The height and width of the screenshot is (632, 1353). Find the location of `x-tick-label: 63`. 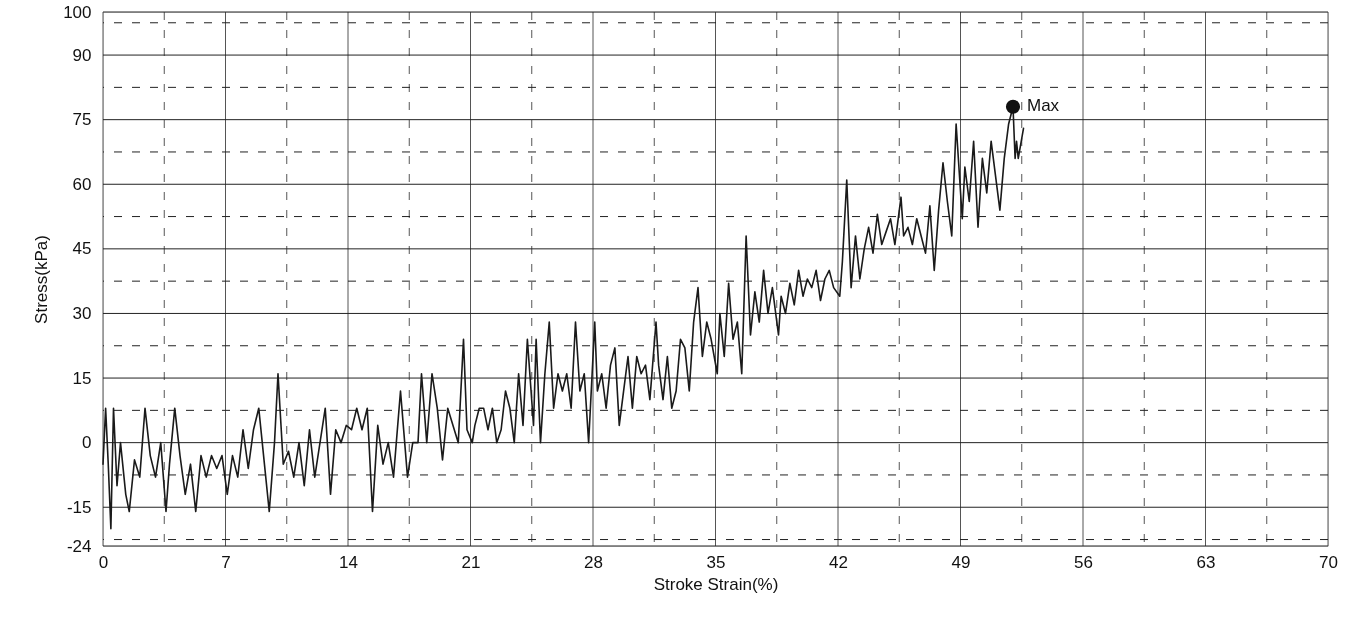

x-tick-label: 63 is located at coordinates (1206, 562).